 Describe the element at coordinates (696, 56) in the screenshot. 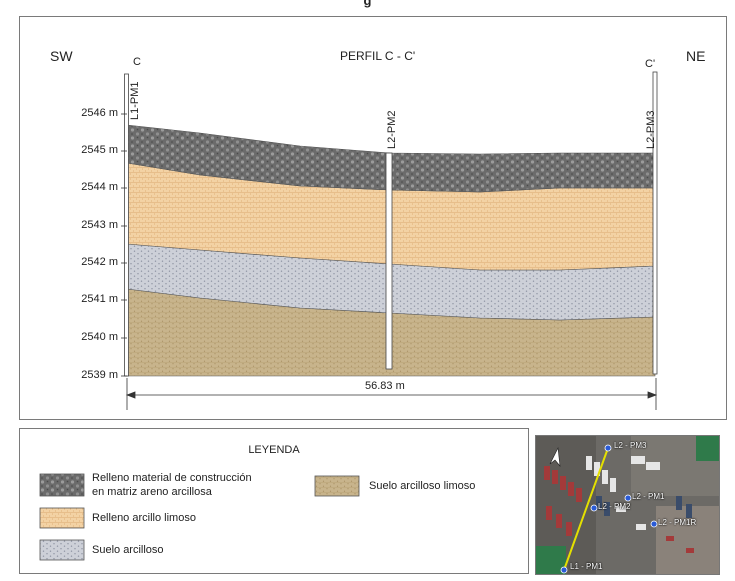

I see `direction-ne: NE` at that location.